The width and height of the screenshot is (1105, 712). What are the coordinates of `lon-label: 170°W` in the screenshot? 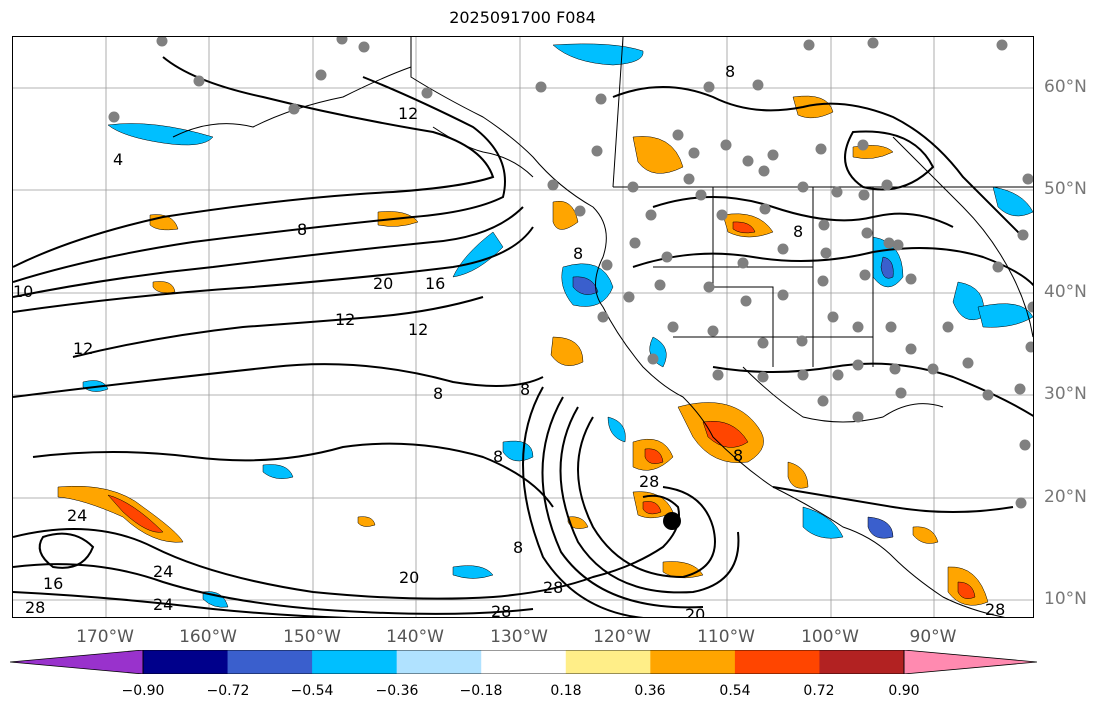 It's located at (105, 637).